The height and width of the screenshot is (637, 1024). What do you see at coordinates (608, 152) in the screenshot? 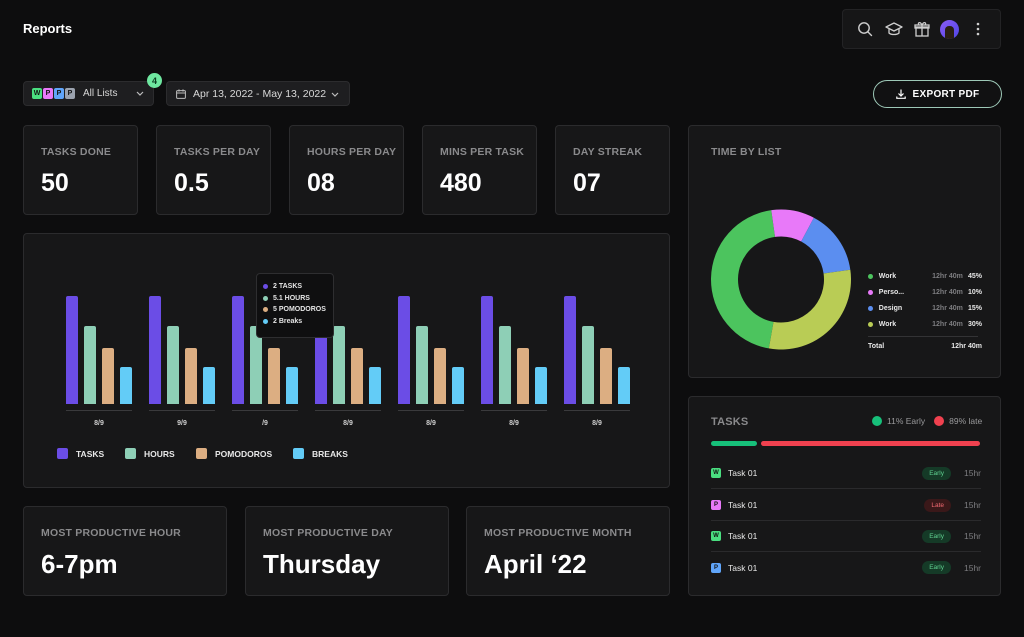
I see `stat-label: DAY STREAK` at bounding box center [608, 152].